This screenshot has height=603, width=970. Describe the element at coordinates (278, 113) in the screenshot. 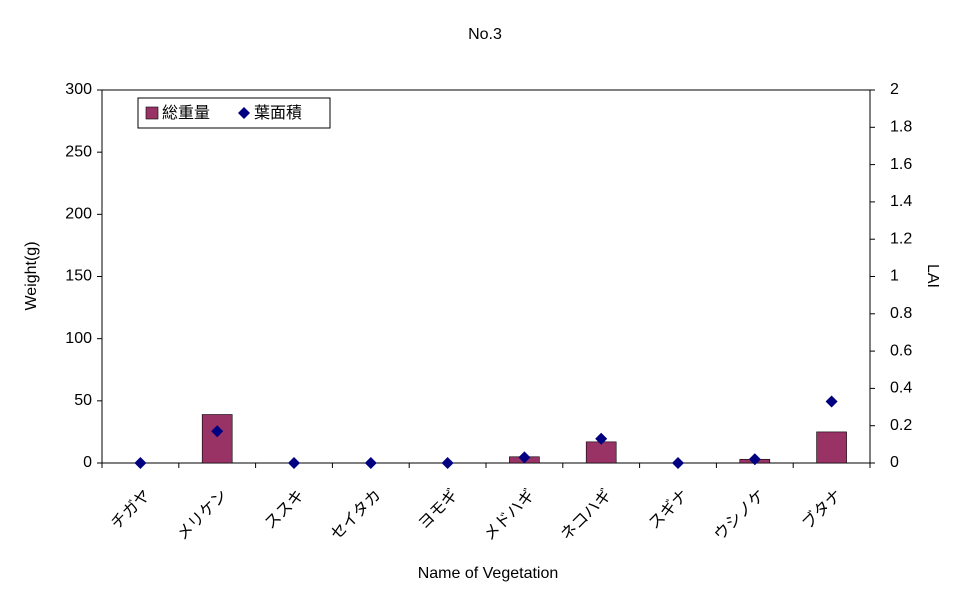

I see `legend-label: 葉面積` at that location.